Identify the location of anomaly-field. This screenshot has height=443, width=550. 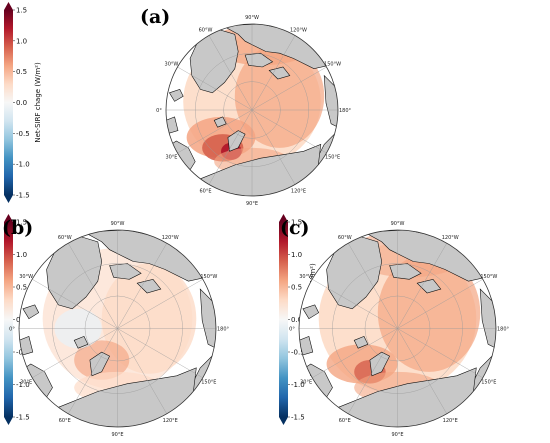
(279, 96).